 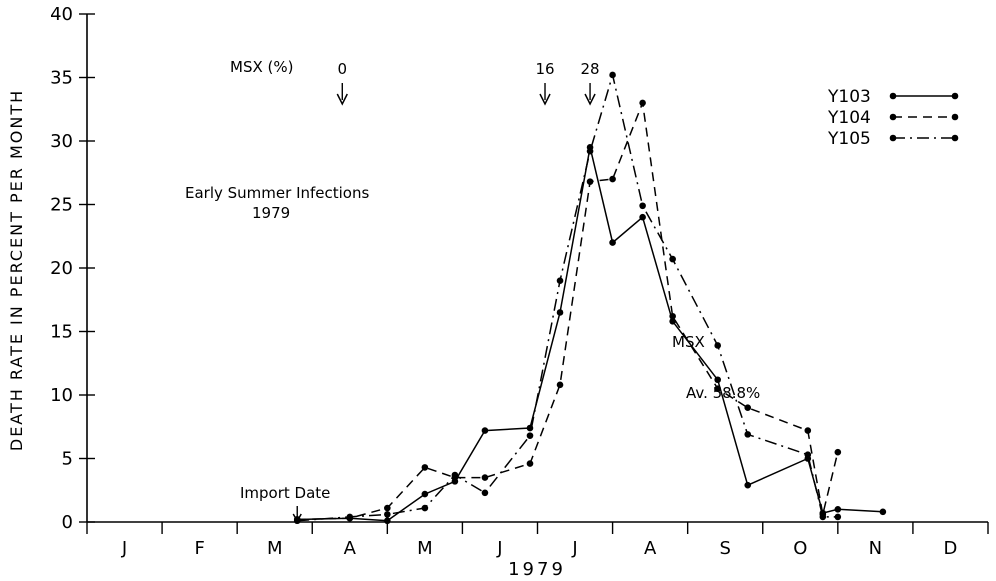 I want to click on y-axis-label: DEATH RATE IN PERCENT PER MONTH, so click(x=16, y=270).